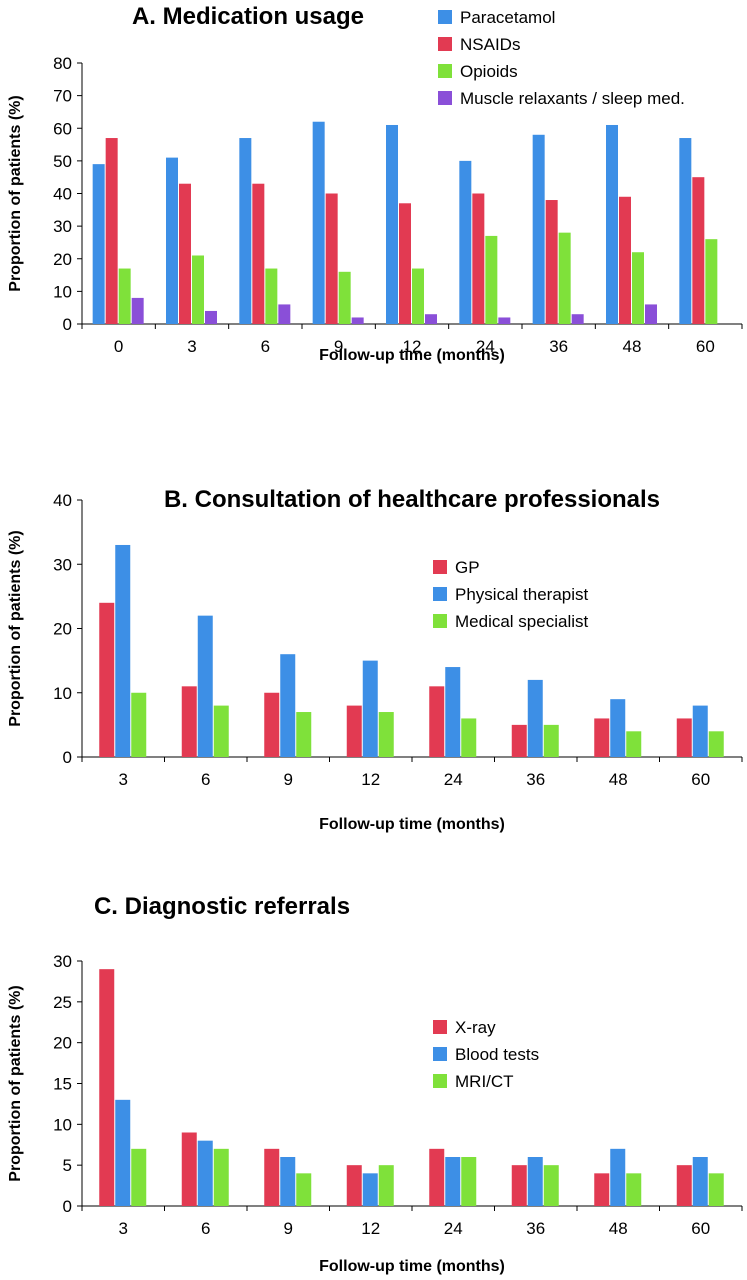  Describe the element at coordinates (632, 346) in the screenshot. I see `chart-a-x-tick-label: 48` at that location.